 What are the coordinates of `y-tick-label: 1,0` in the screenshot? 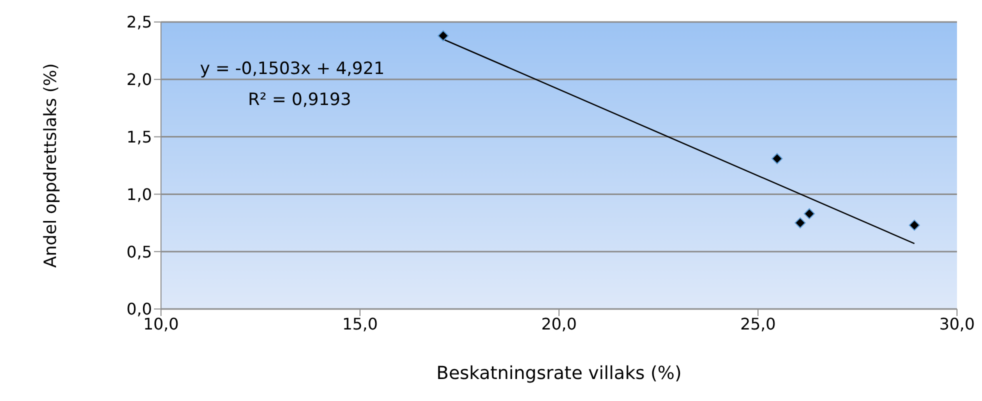 It's located at (139, 194).